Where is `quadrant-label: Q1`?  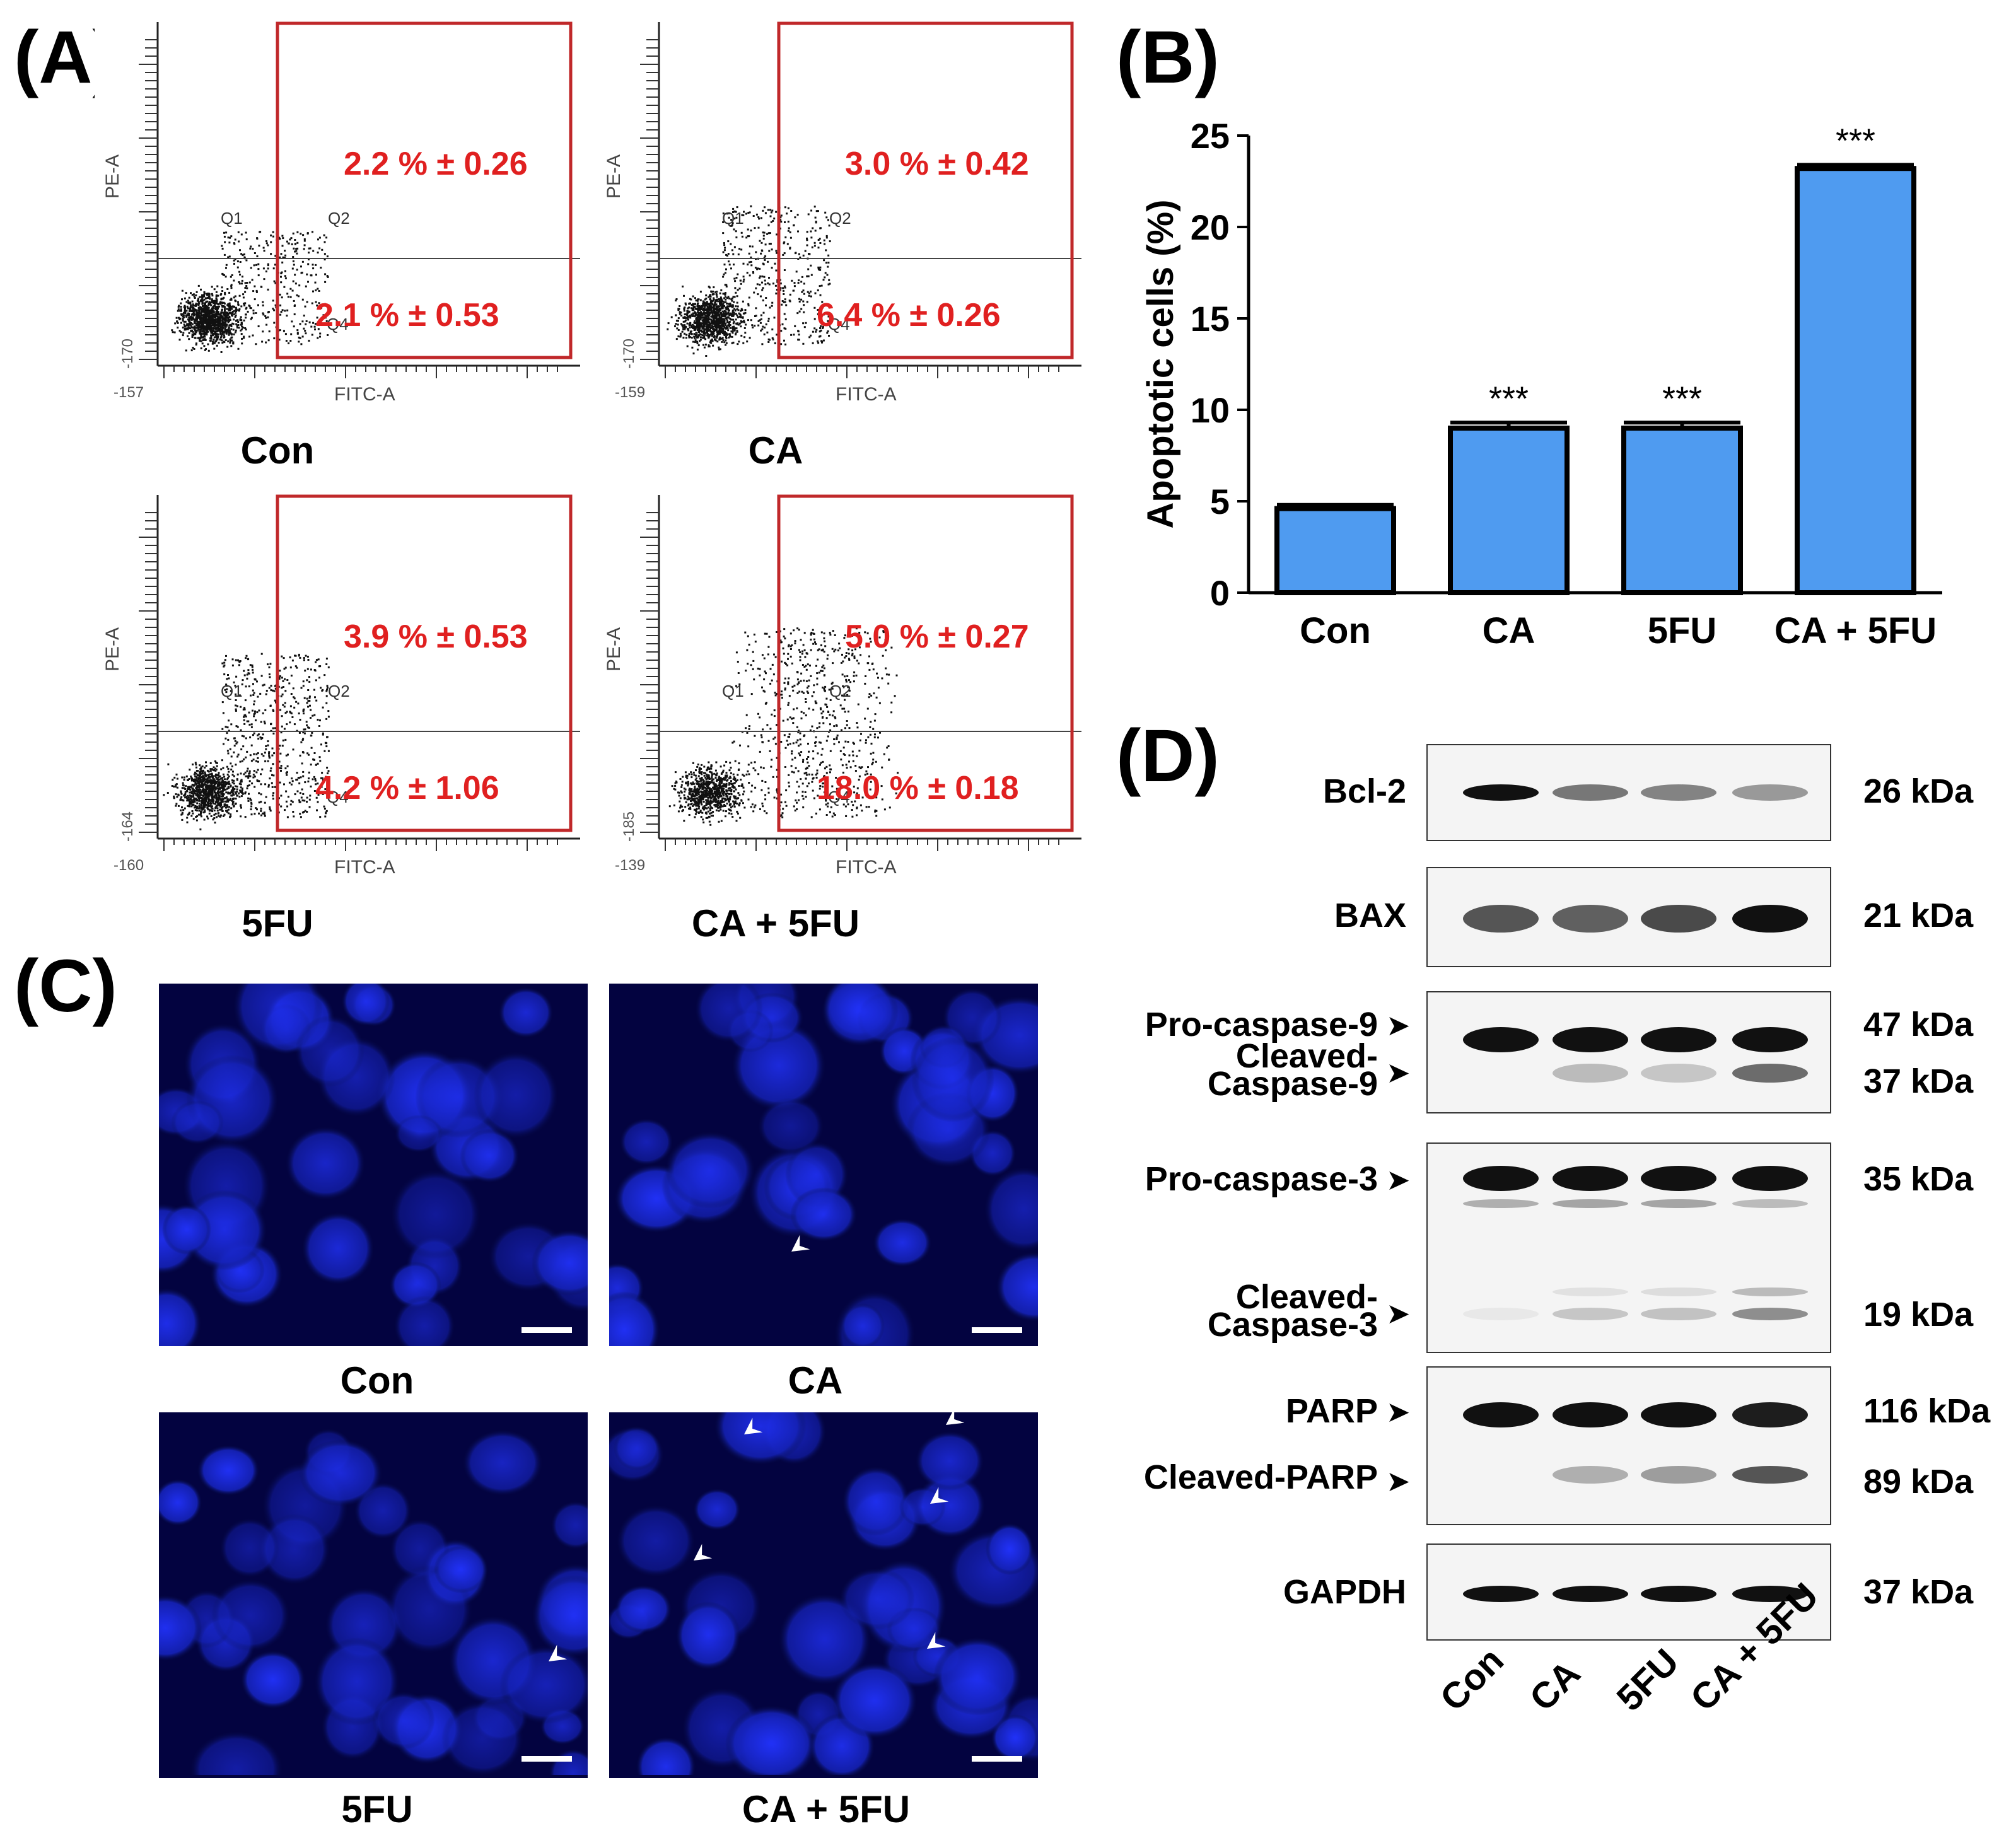 quadrant-label: Q1 is located at coordinates (232, 691).